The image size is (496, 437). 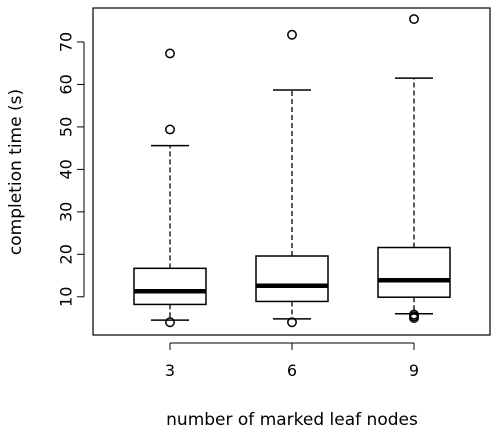 I want to click on x-tick-label-9: 9, so click(x=414, y=370).